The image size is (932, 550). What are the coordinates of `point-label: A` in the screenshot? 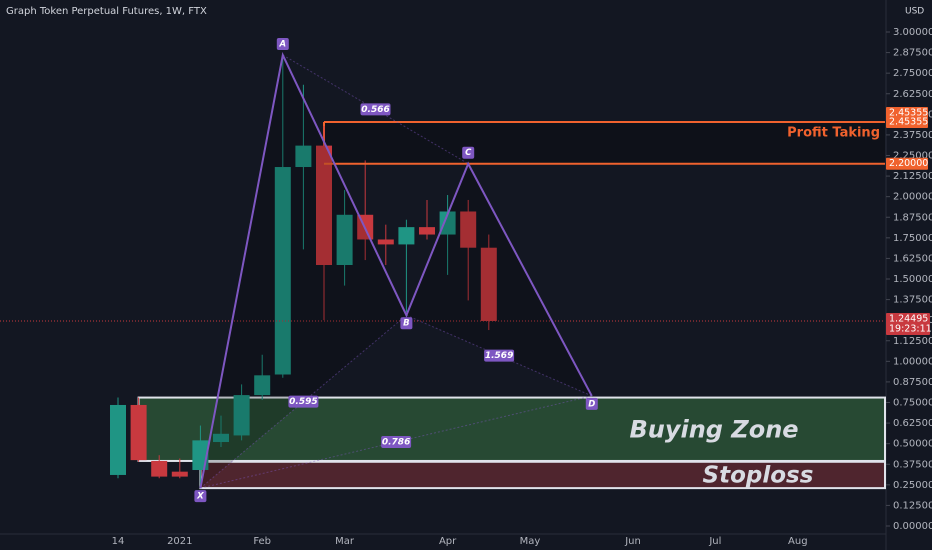 It's located at (283, 45).